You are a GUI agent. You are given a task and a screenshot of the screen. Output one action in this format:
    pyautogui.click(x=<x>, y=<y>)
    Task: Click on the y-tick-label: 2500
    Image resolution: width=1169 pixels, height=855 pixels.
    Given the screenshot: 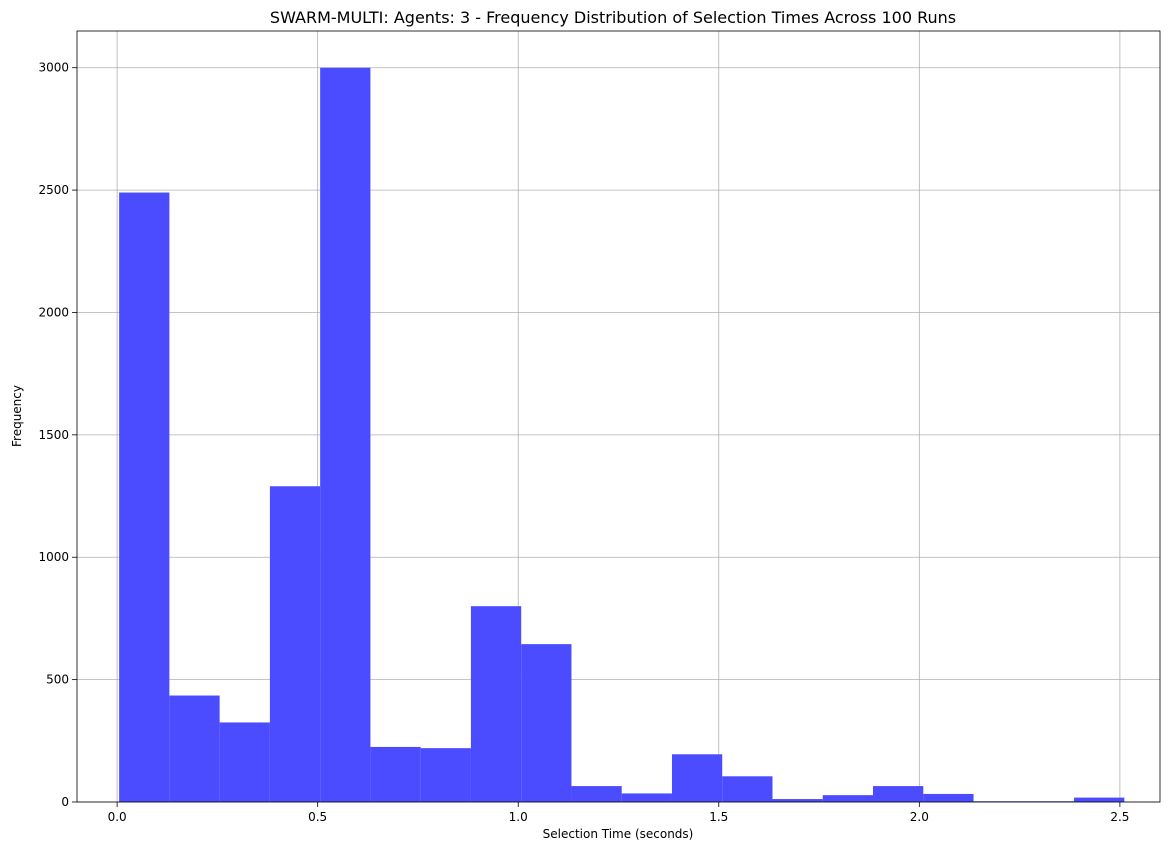 What is the action you would take?
    pyautogui.click(x=53, y=190)
    